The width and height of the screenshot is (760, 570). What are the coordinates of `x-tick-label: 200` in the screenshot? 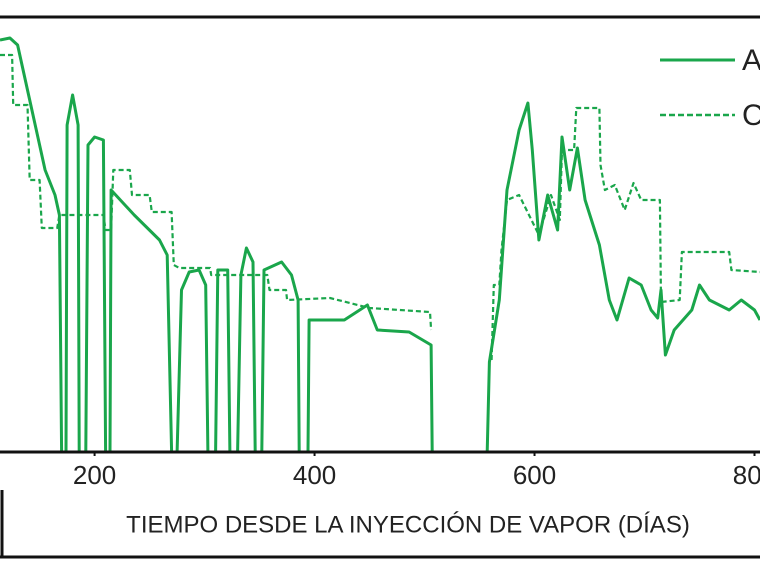 It's located at (94, 475).